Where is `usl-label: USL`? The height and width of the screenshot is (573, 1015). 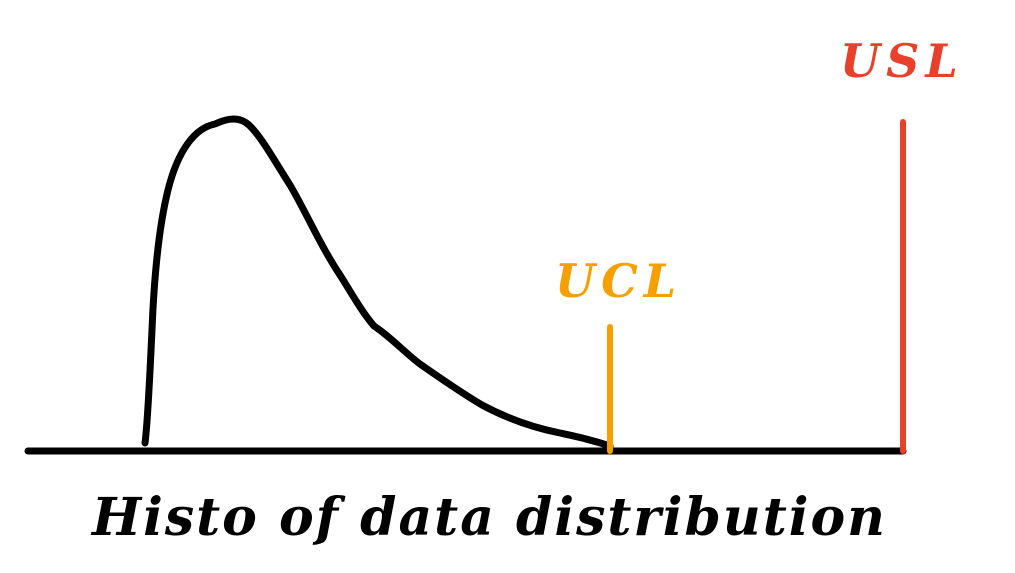 usl-label: USL is located at coordinates (902, 61).